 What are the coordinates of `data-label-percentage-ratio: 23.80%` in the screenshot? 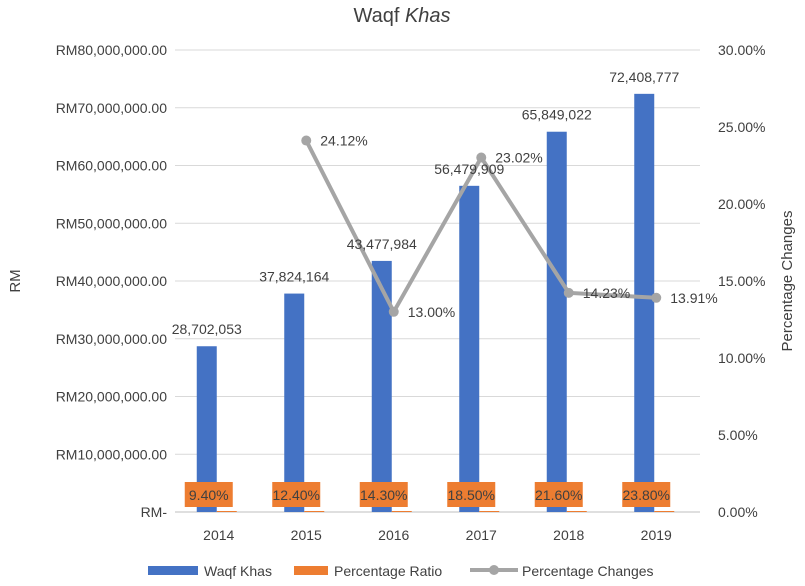 It's located at (646, 495).